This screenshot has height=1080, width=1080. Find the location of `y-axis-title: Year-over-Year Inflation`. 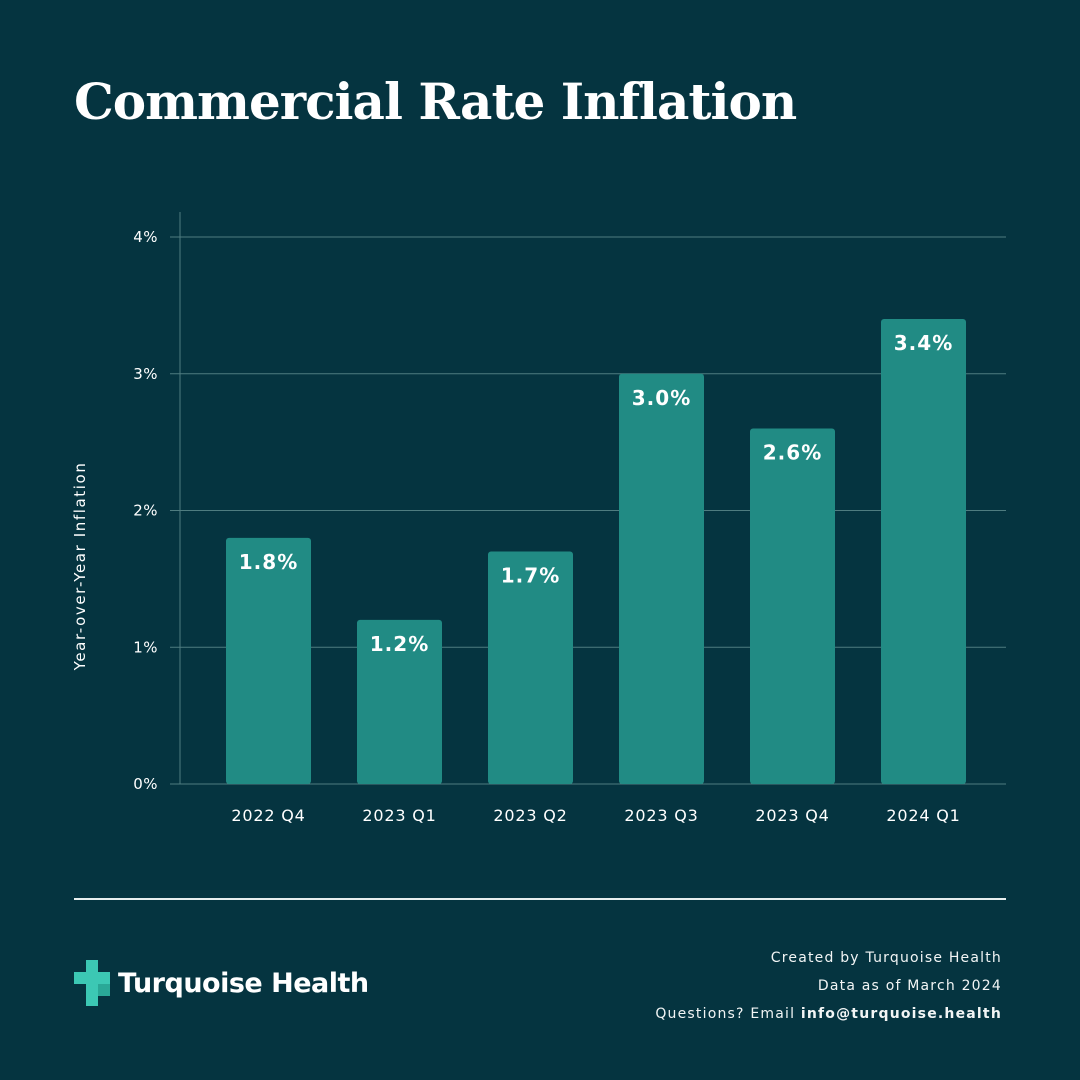

y-axis-title: Year-over-Year Inflation is located at coordinates (80, 567).